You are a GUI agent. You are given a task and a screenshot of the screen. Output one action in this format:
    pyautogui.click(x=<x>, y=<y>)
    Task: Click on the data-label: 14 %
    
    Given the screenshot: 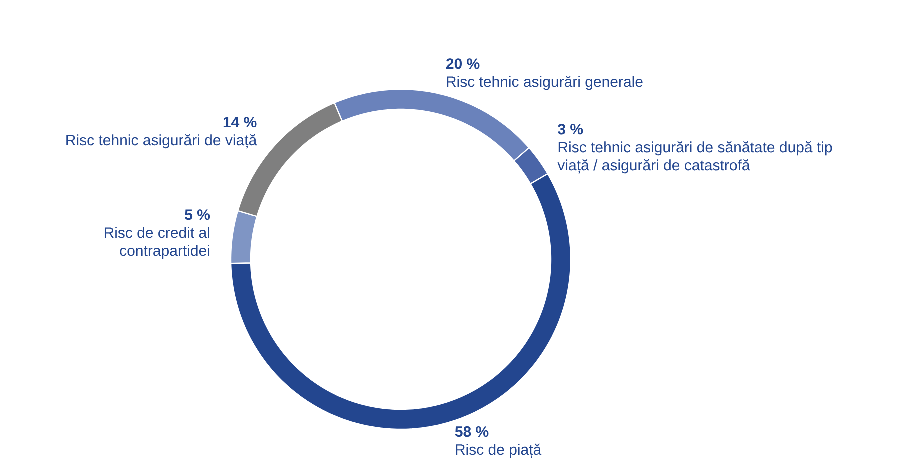 What is the action you would take?
    pyautogui.click(x=240, y=122)
    